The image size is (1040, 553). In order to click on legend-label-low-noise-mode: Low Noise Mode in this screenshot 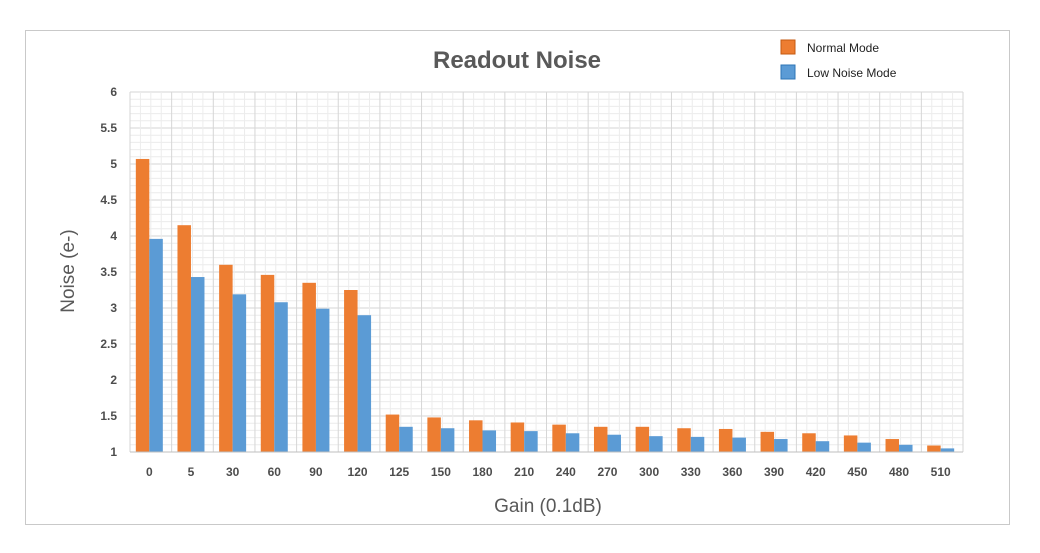, I will do `click(852, 73)`.